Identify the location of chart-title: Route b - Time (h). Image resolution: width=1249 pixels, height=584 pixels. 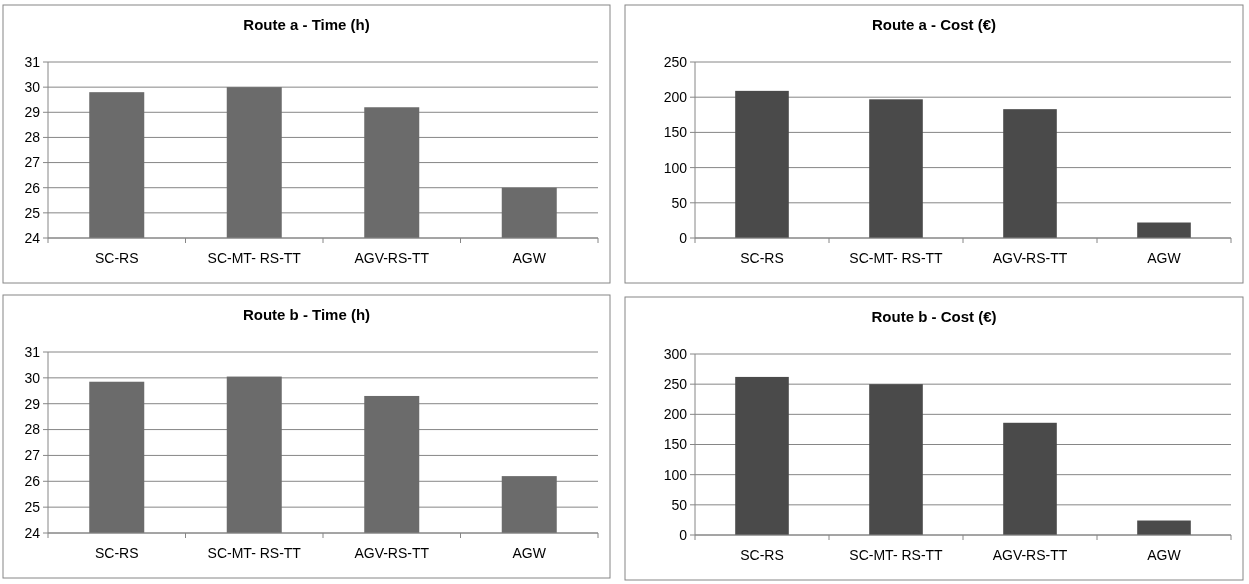
(306, 314).